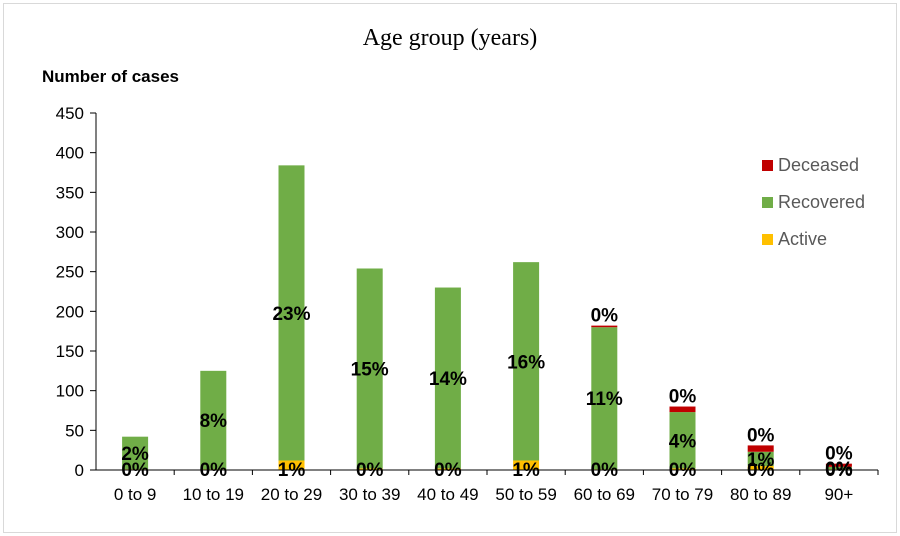 The width and height of the screenshot is (900, 536). Describe the element at coordinates (70, 311) in the screenshot. I see `y-tick-label-4: 200` at that location.